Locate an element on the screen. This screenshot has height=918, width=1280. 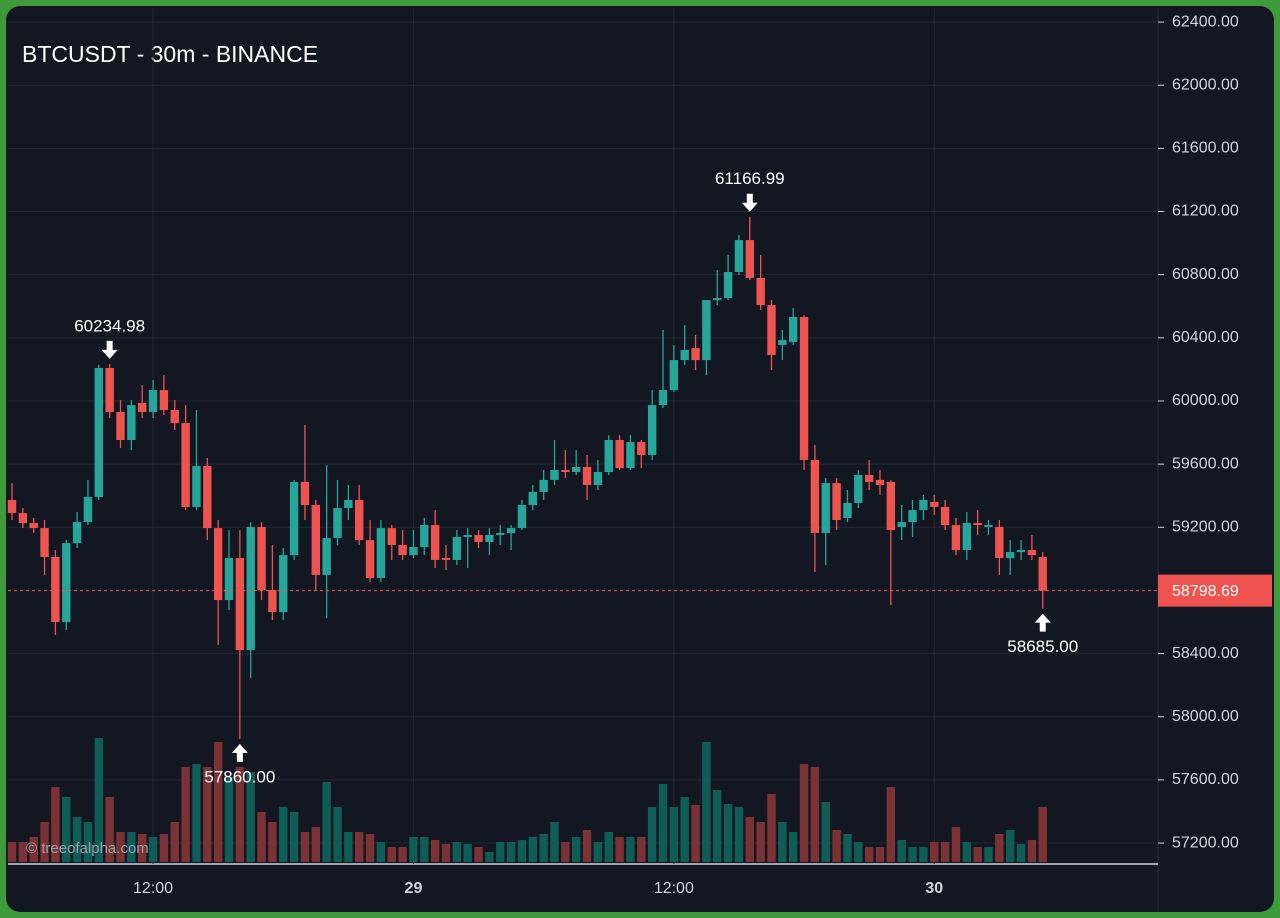
y-tick-label: 58000.00 is located at coordinates (1205, 716).